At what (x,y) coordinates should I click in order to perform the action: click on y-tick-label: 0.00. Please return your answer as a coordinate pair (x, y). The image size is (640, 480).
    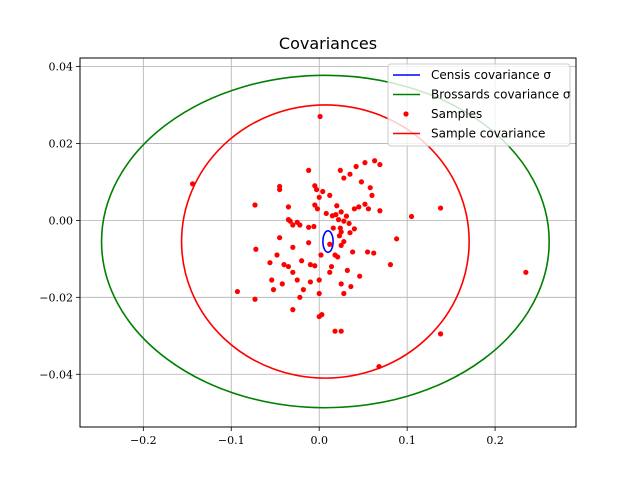
    Looking at the image, I should click on (61, 220).